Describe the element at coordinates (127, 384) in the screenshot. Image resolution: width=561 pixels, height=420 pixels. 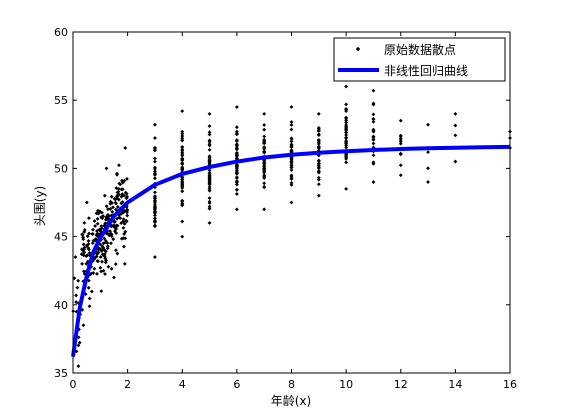
I see `x-tick-label: 2` at that location.